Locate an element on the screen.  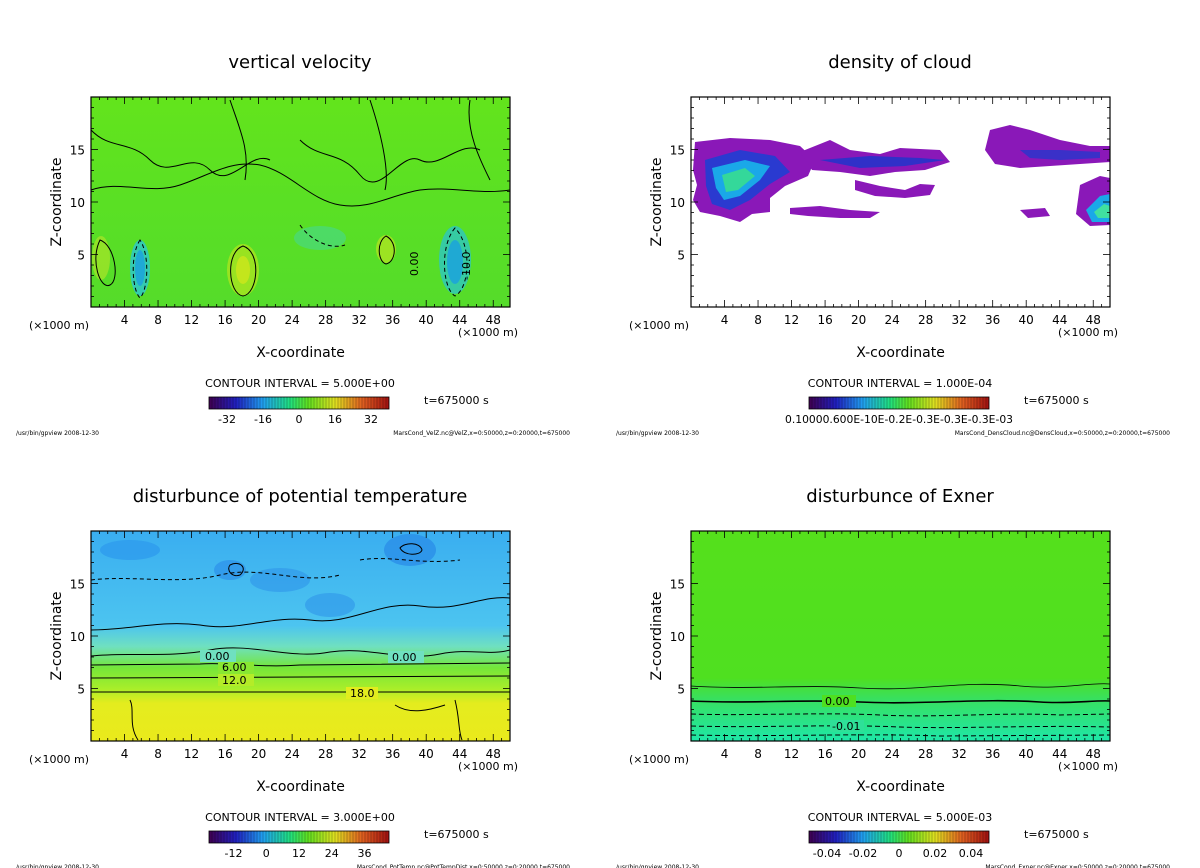
plot-area: 0.00 -10.0 is located at coordinates (300, 202).